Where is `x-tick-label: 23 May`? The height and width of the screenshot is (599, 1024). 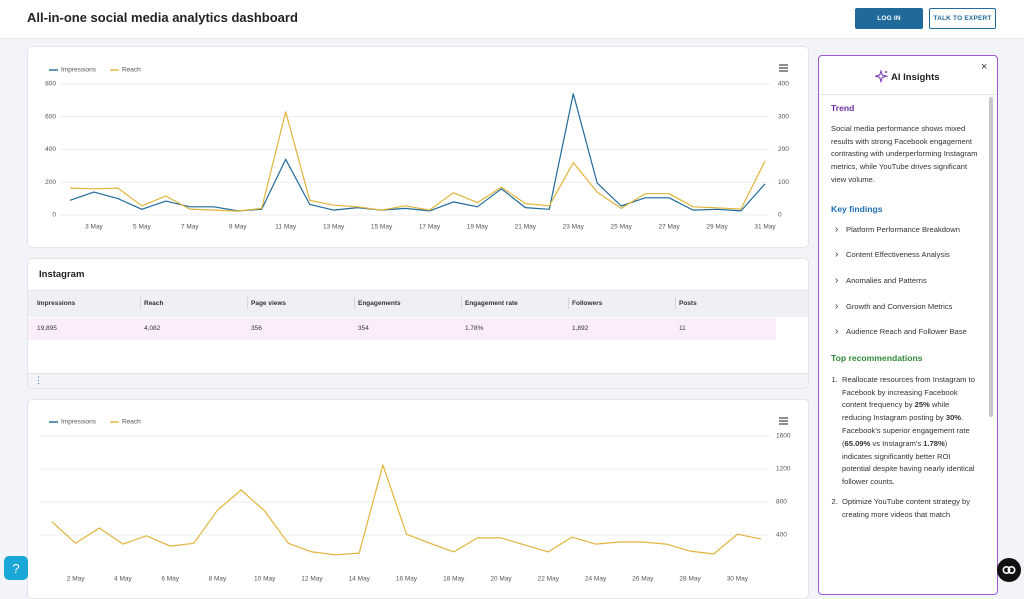 x-tick-label: 23 May is located at coordinates (574, 227).